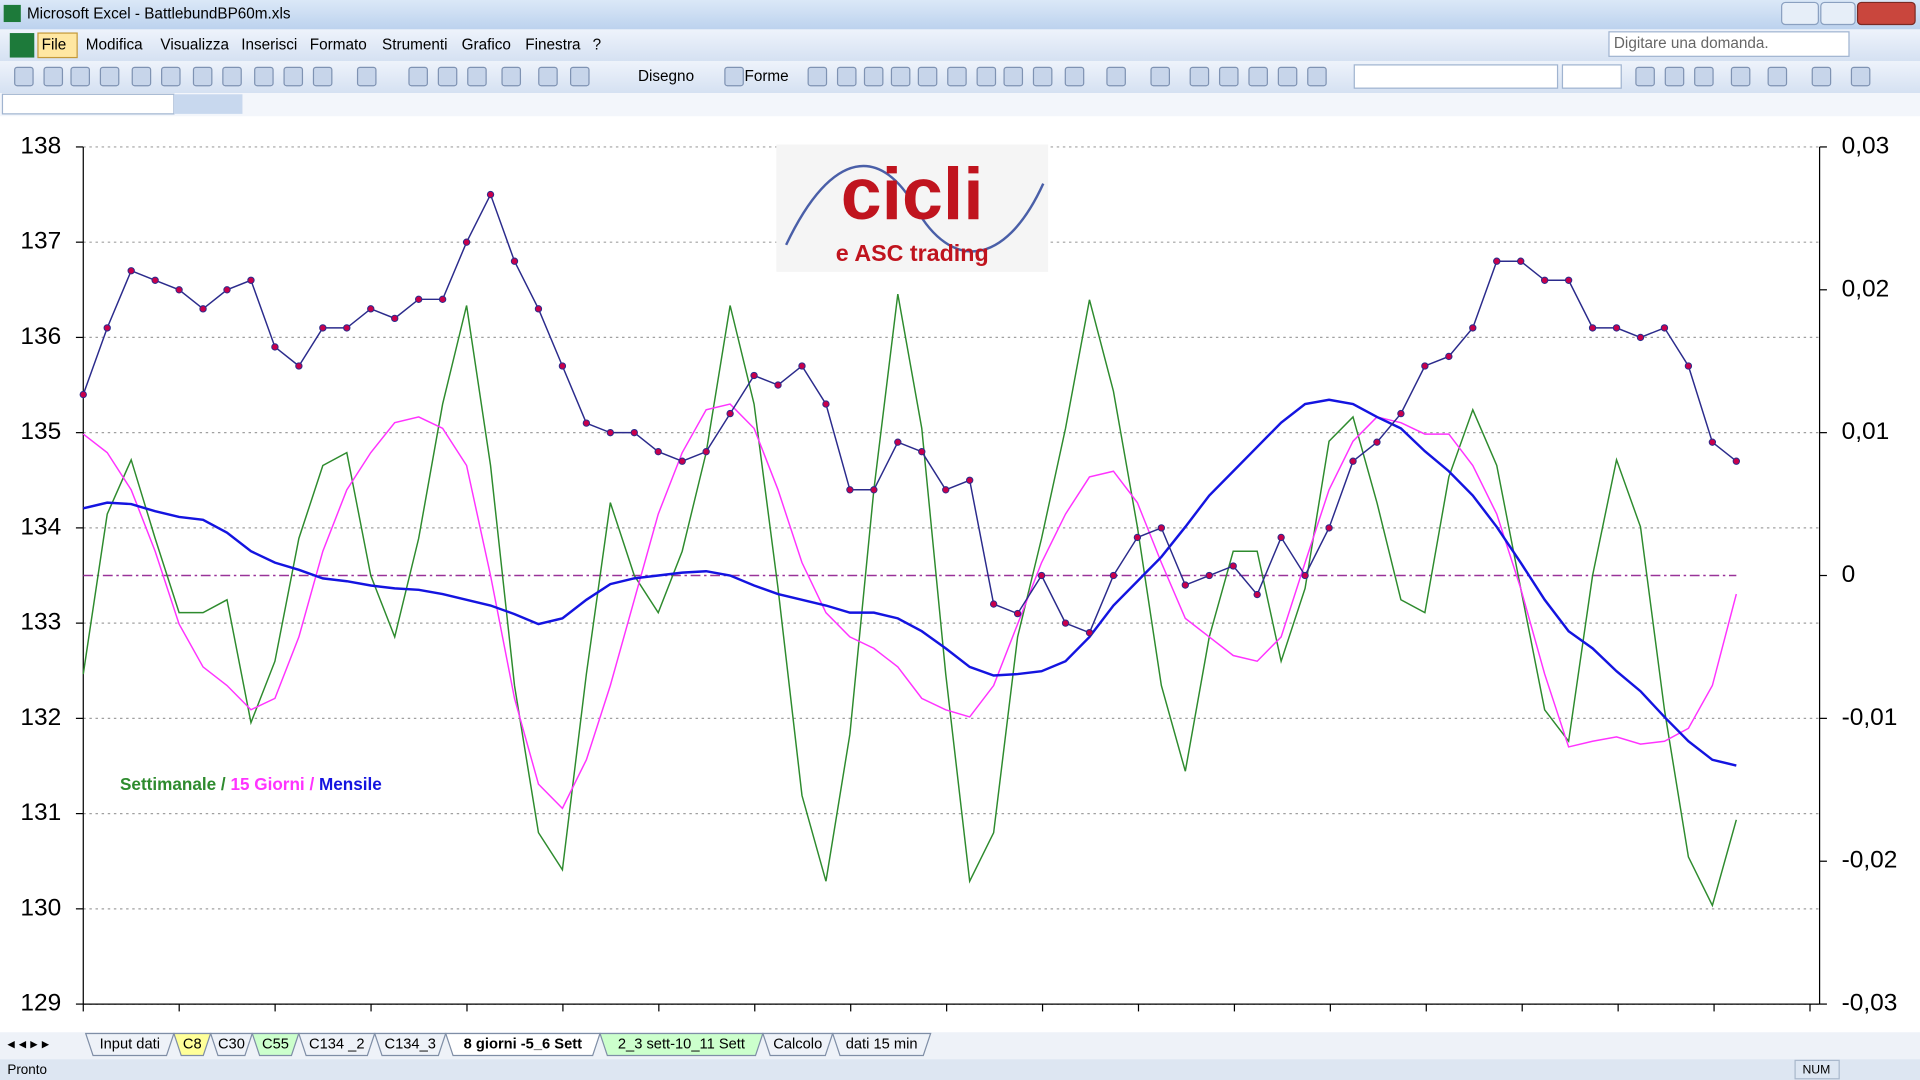 The height and width of the screenshot is (1080, 1920). What do you see at coordinates (40, 907) in the screenshot?
I see `y-tick-label: 130` at bounding box center [40, 907].